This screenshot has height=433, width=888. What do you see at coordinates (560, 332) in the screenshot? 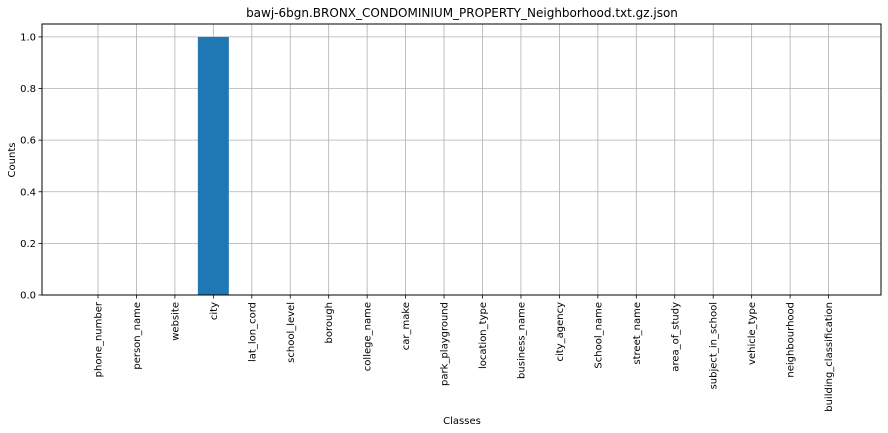
I see `x-tick-label: city_agency` at bounding box center [560, 332].